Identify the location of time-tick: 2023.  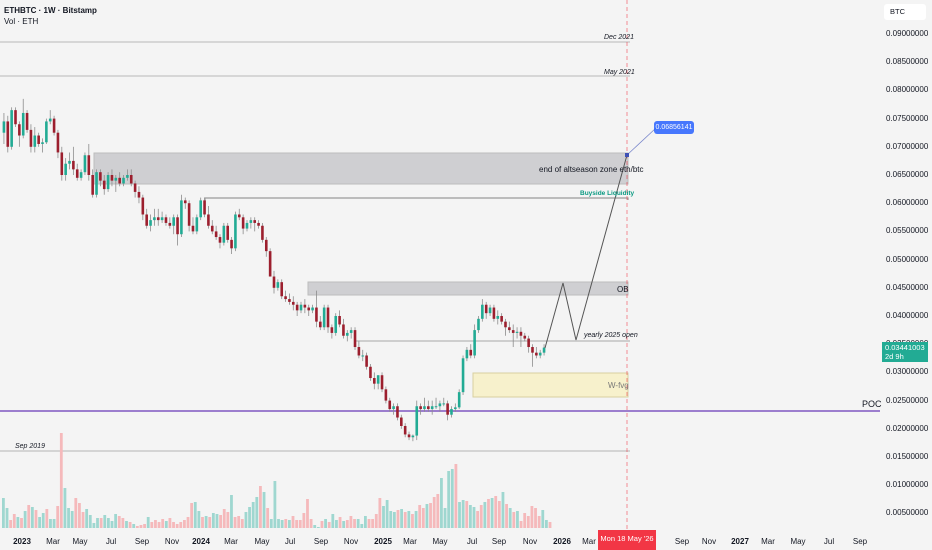
(22, 541).